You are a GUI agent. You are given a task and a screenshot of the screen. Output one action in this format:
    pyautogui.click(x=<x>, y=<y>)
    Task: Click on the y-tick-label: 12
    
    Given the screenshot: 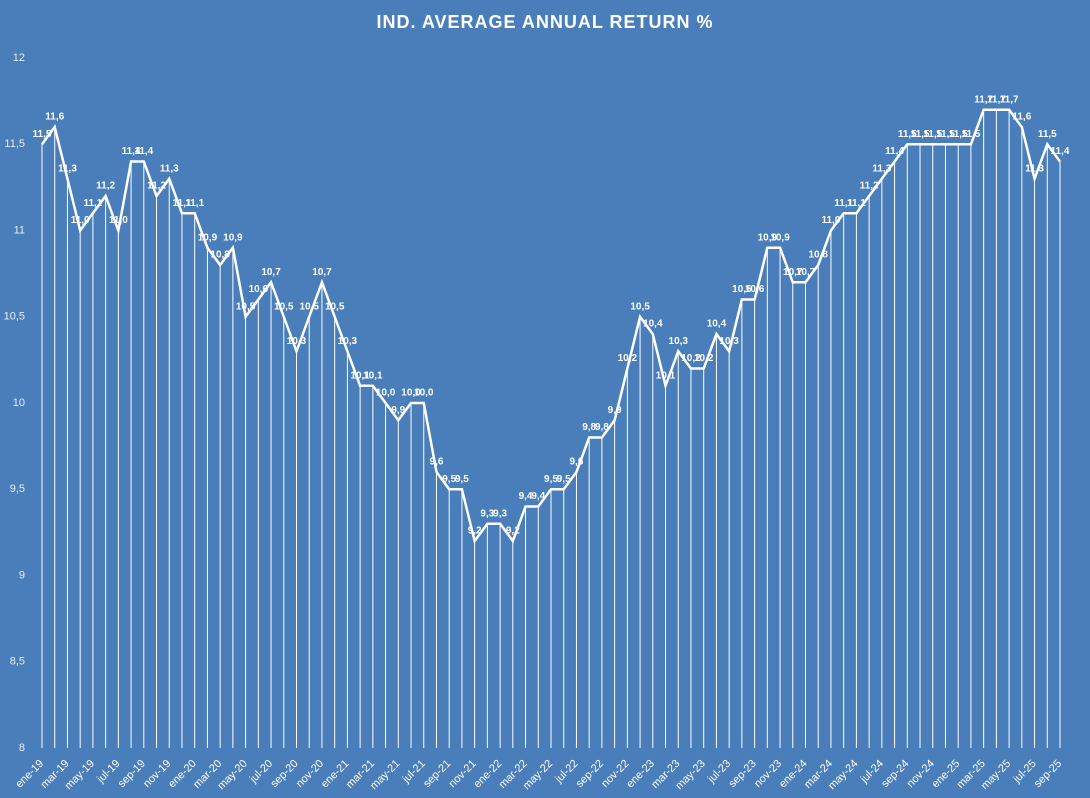 What is the action you would take?
    pyautogui.click(x=19, y=58)
    